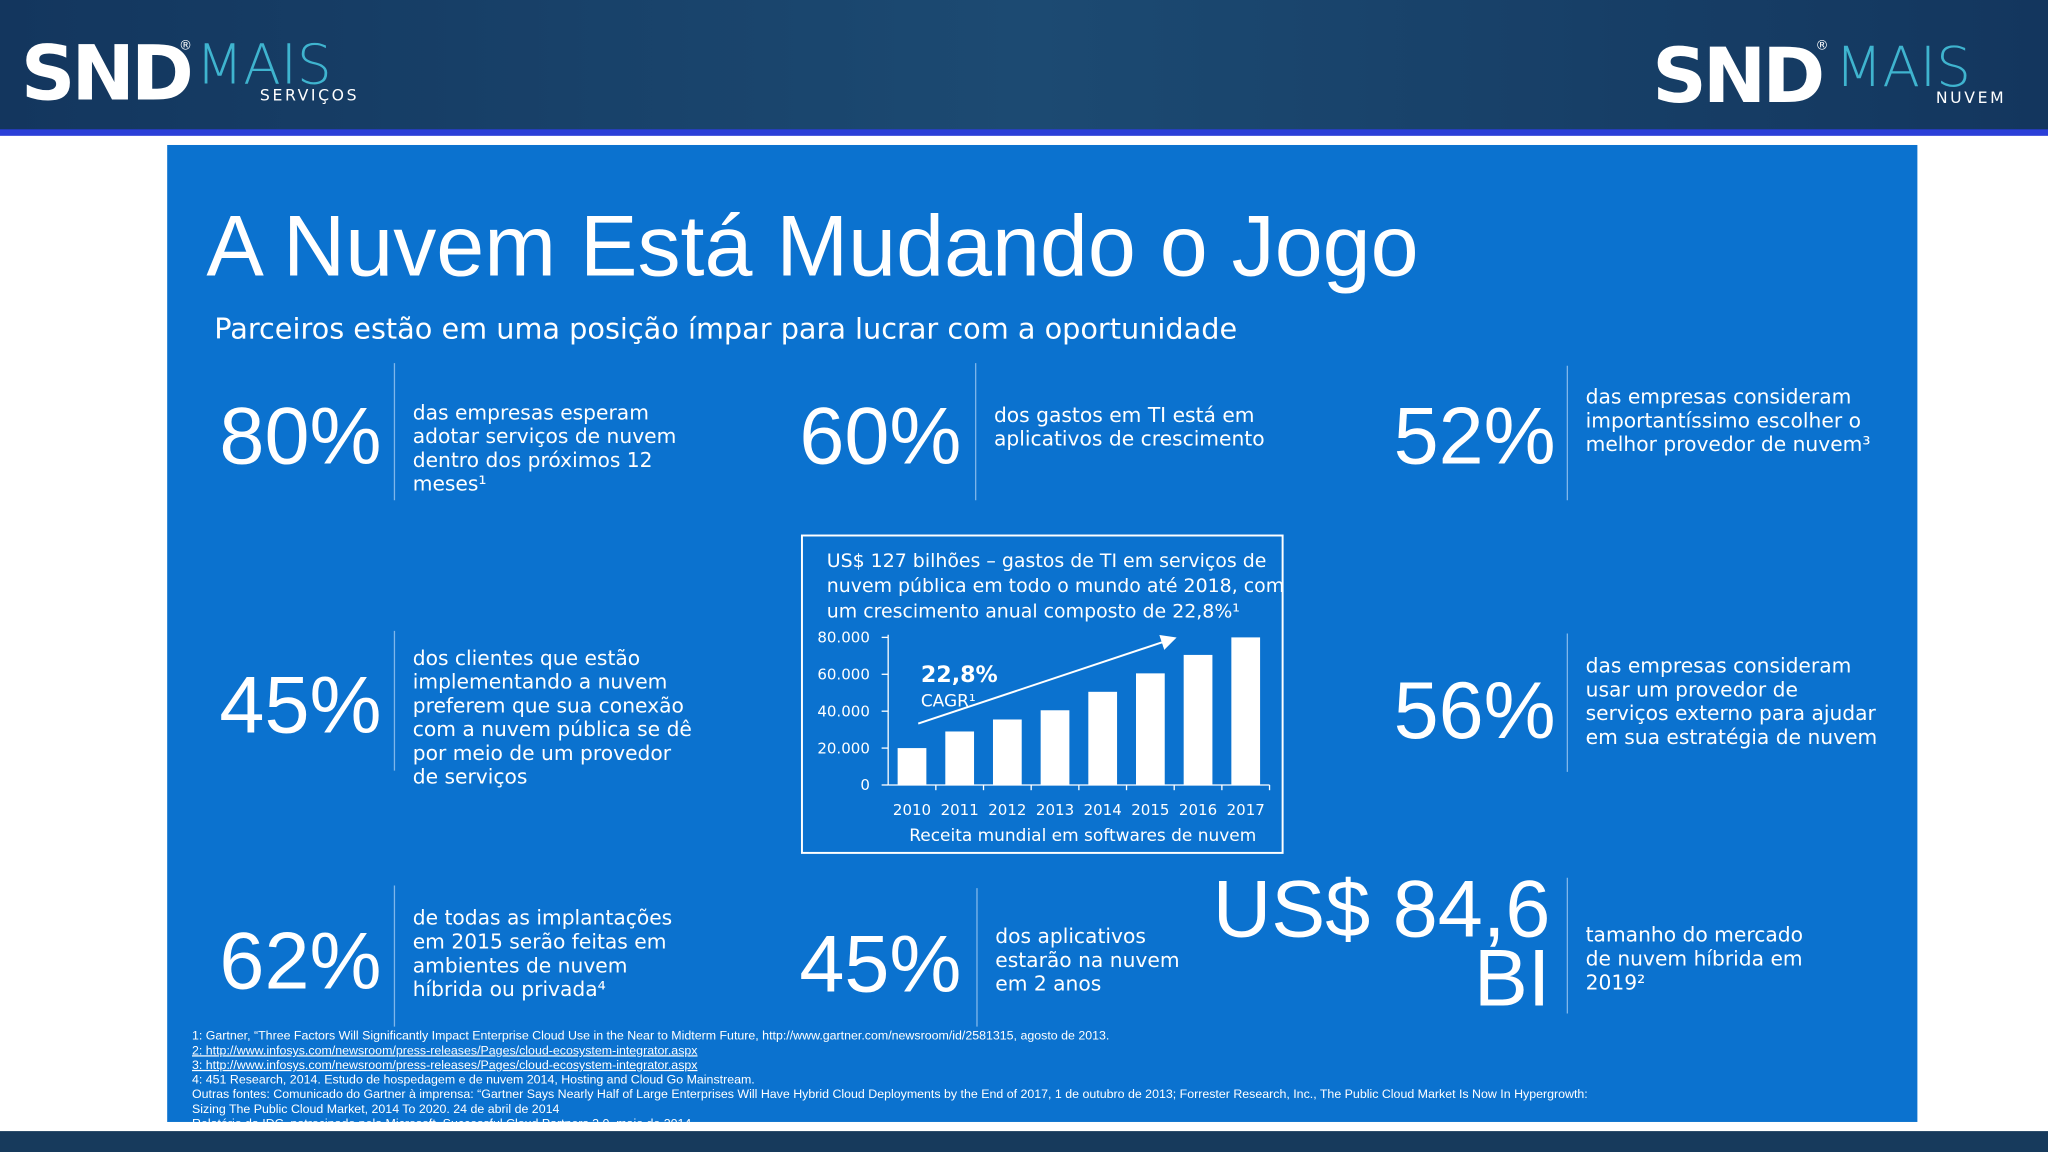 This screenshot has width=2048, height=1152. Describe the element at coordinates (542, 753) in the screenshot. I see `stat-text: por meio de um provedor` at that location.